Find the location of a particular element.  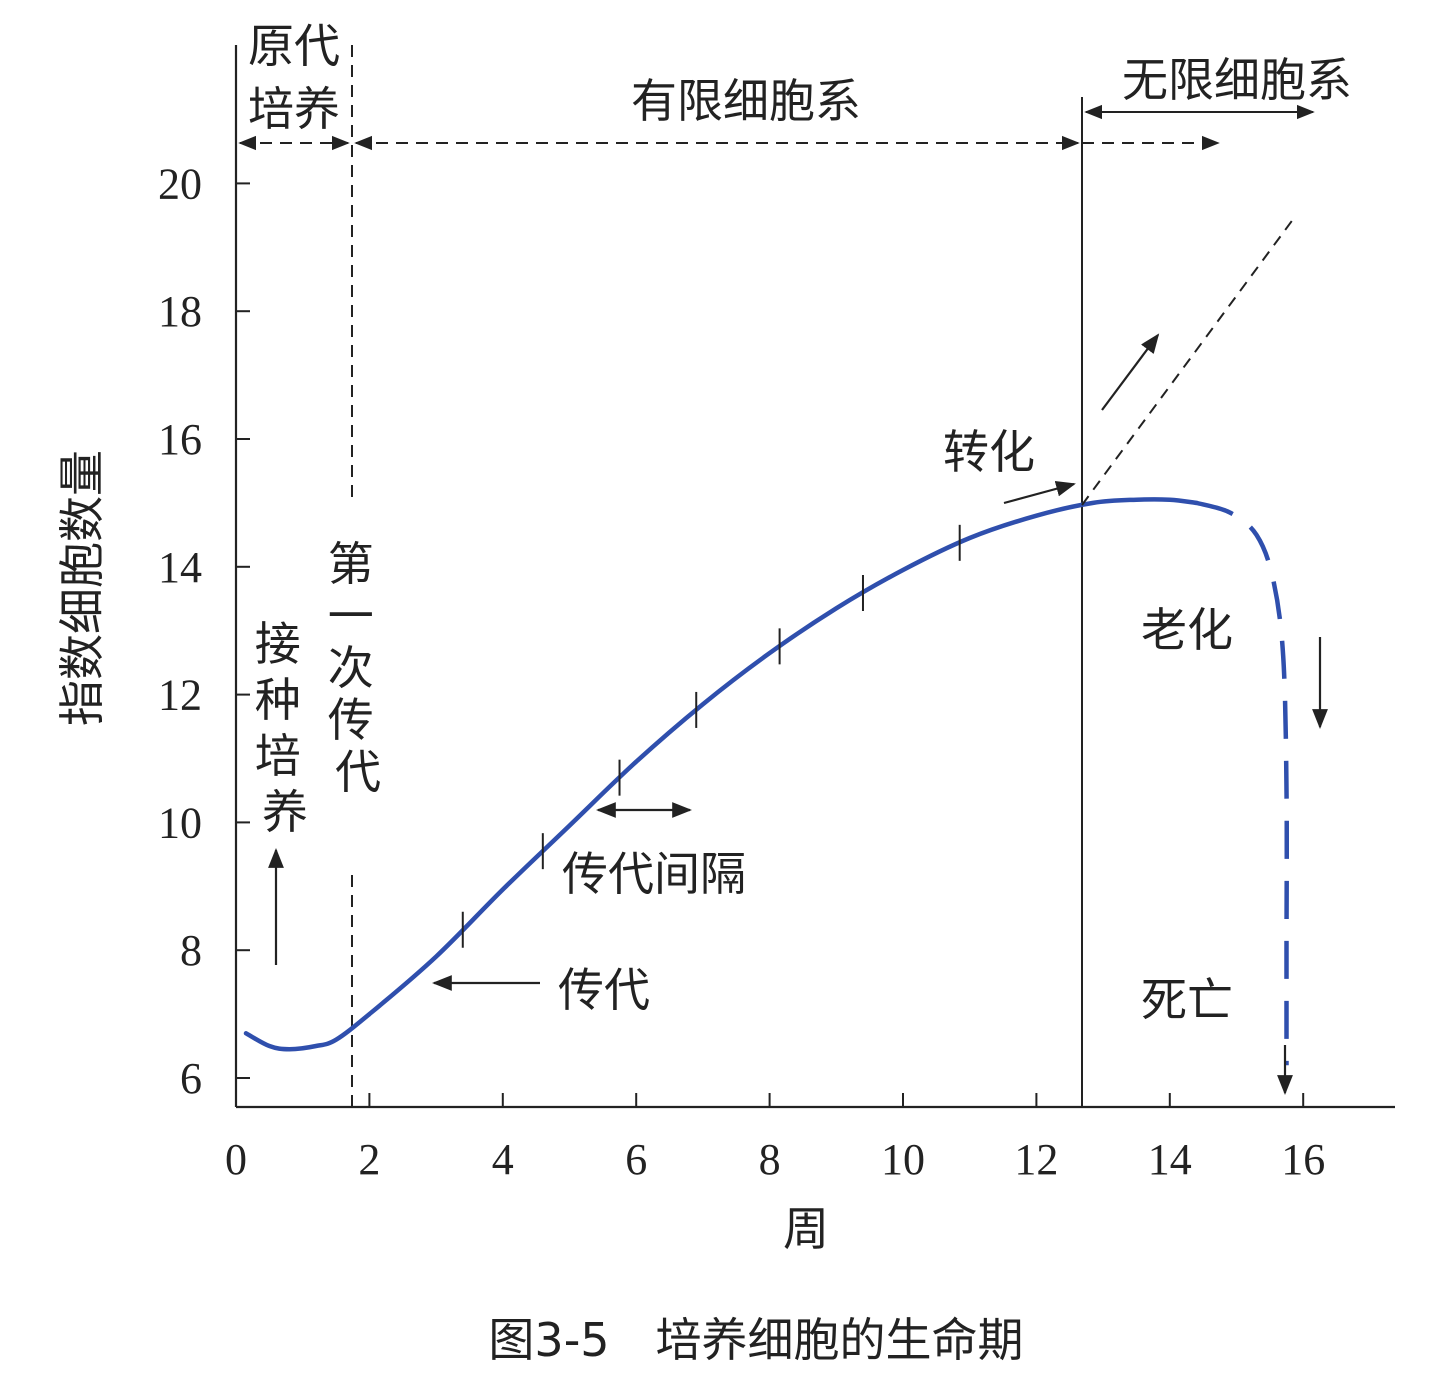

figure-caption: 图3-5 培养细胞的生命期 is located at coordinates (755, 1340).